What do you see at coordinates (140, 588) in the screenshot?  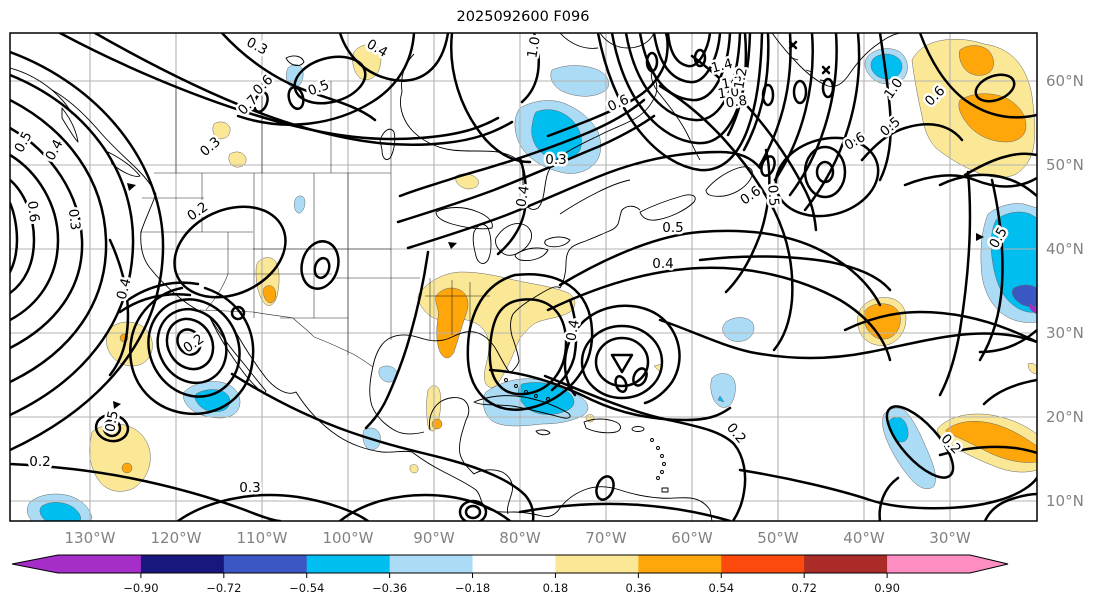 I see `colorbar-tick-label: −0.90` at bounding box center [140, 588].